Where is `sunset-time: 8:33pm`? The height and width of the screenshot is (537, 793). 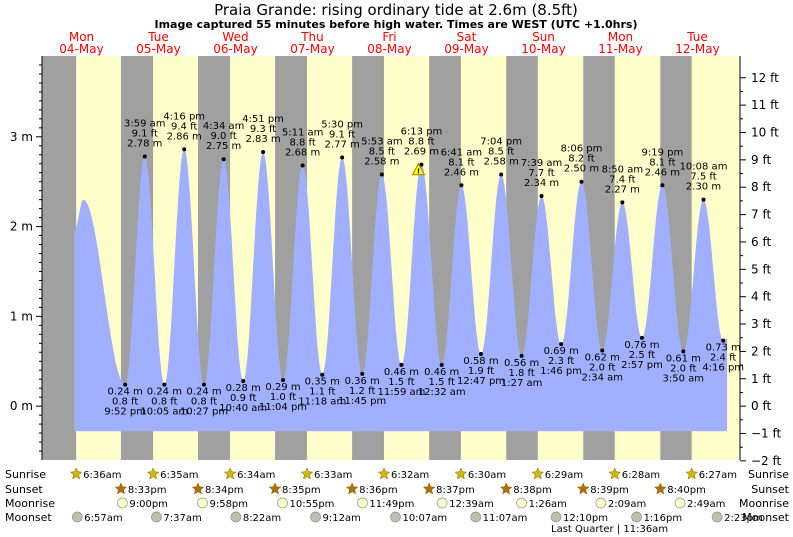
sunset-time: 8:33pm is located at coordinates (147, 490).